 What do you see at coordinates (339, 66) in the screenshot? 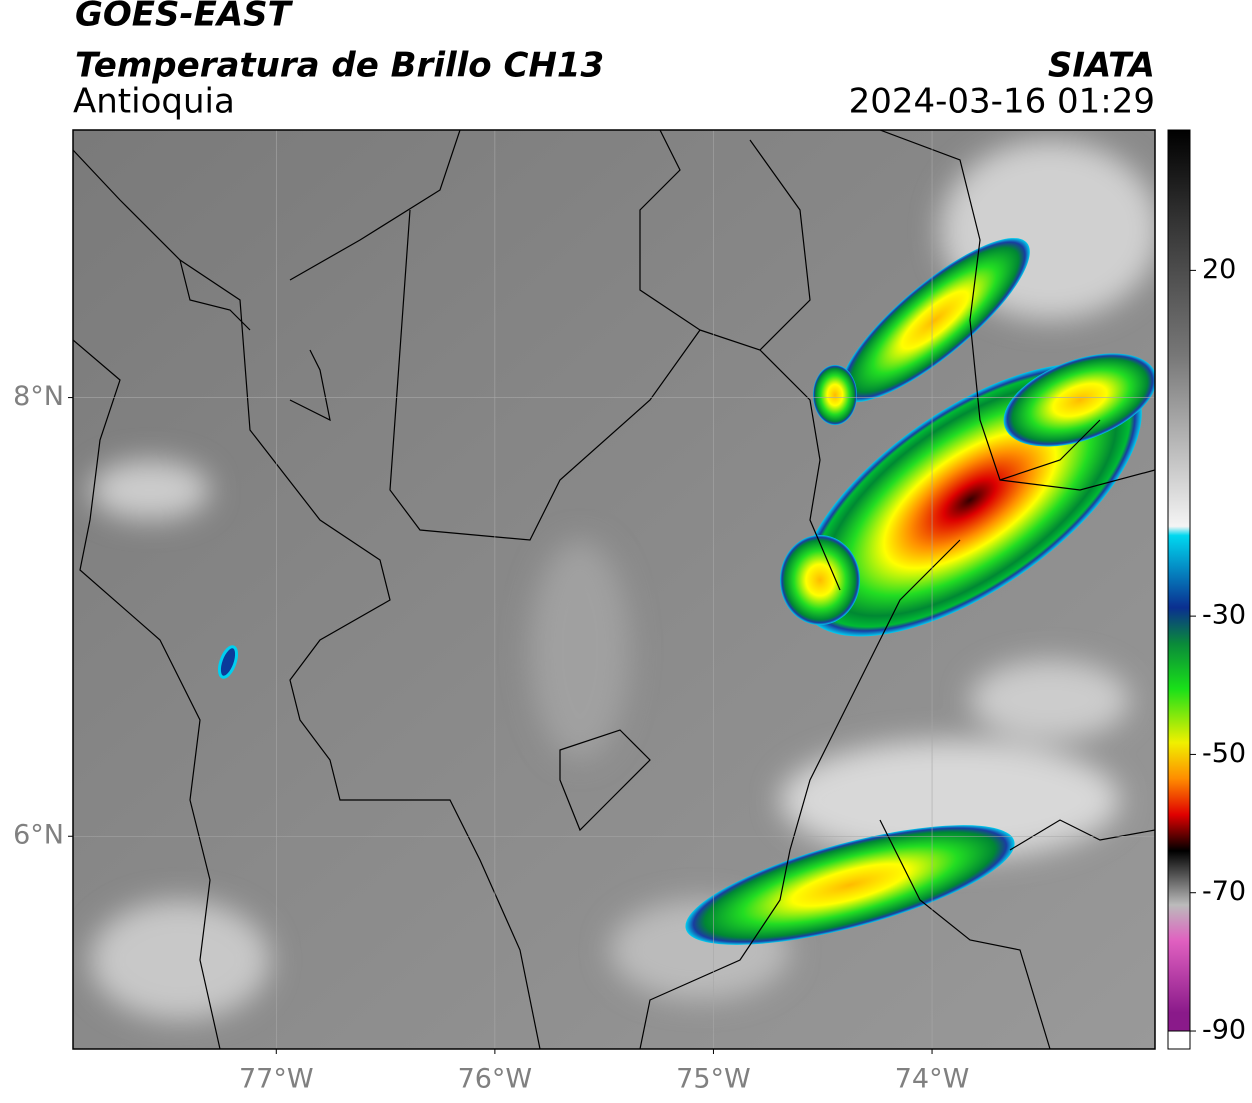
I see `subtitle: Temperatura de Brillo CH13` at bounding box center [339, 66].